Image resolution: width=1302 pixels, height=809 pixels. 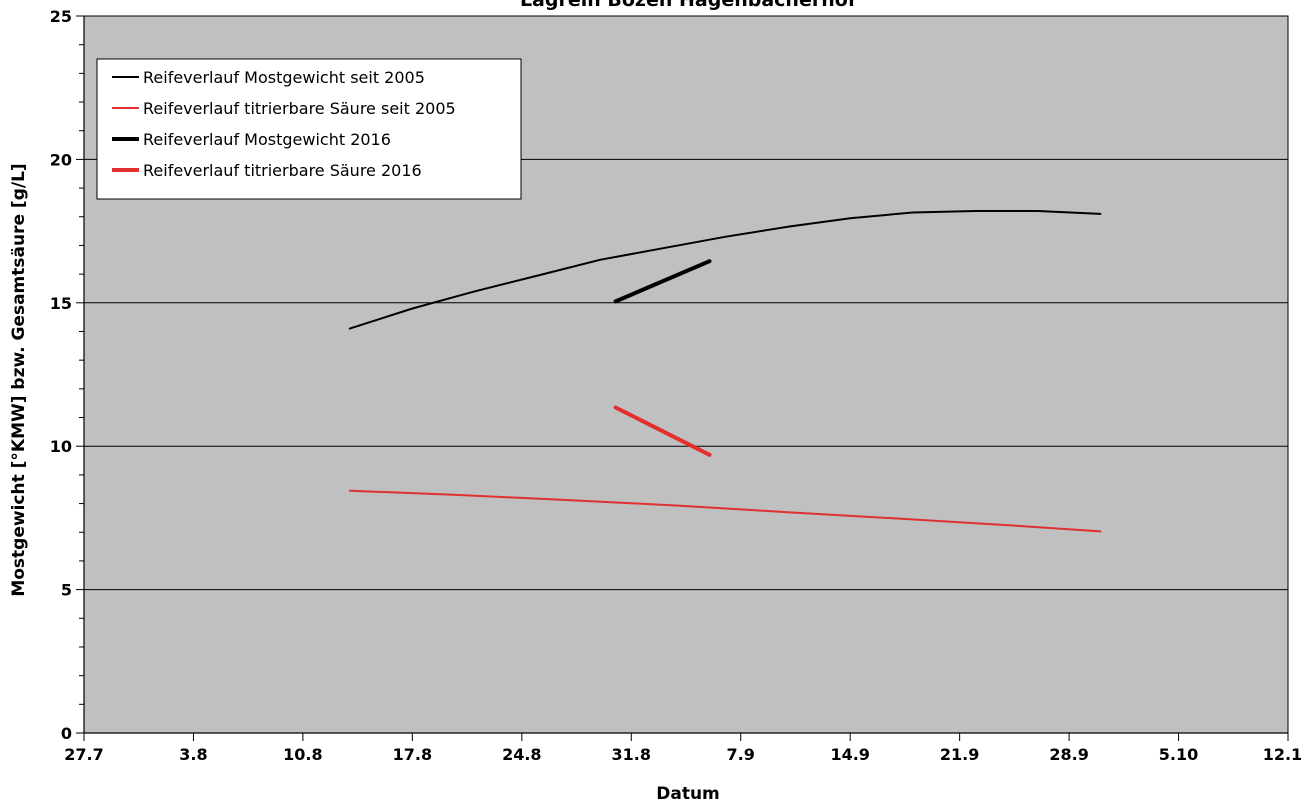 What do you see at coordinates (959, 754) in the screenshot?
I see `x-tick-label: 21.9` at bounding box center [959, 754].